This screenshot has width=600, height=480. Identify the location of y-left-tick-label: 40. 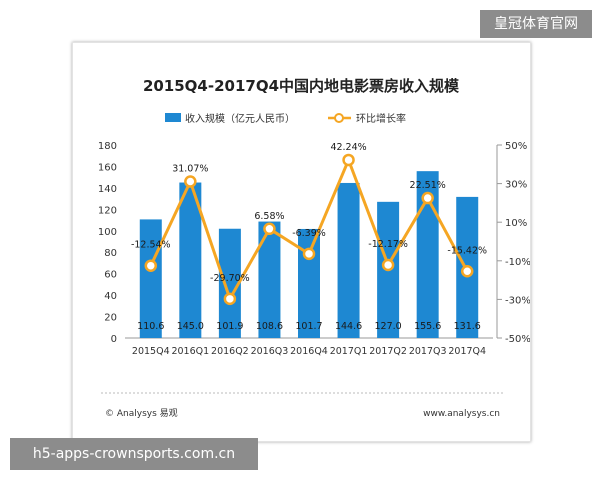
(110, 296).